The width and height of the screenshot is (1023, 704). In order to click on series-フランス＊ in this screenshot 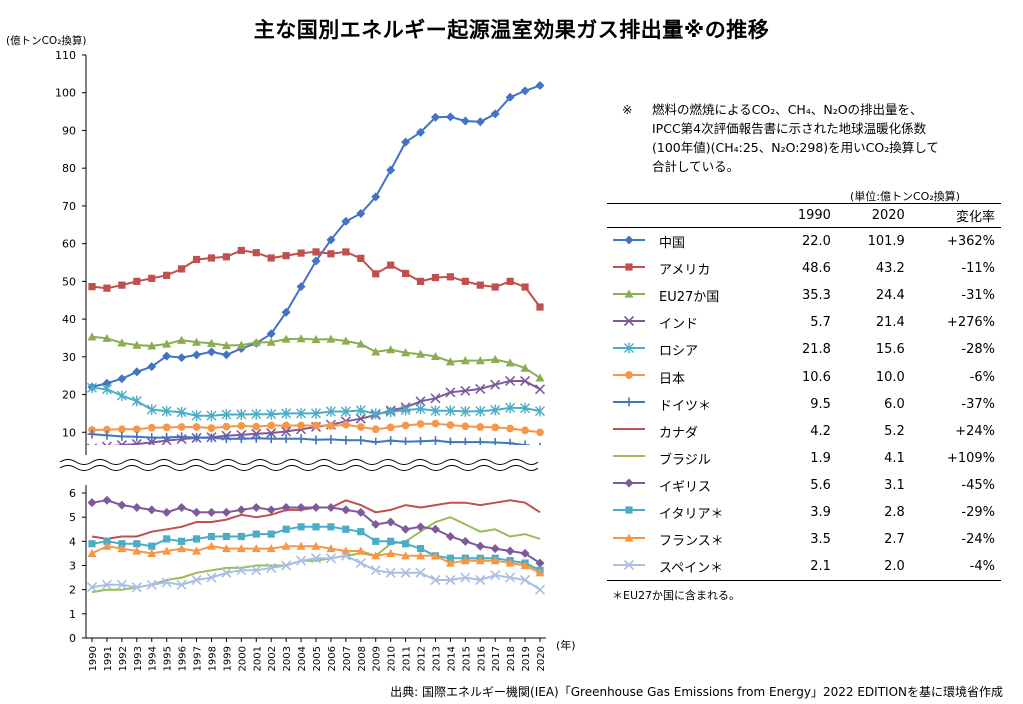, I will do `click(316, 559)`.